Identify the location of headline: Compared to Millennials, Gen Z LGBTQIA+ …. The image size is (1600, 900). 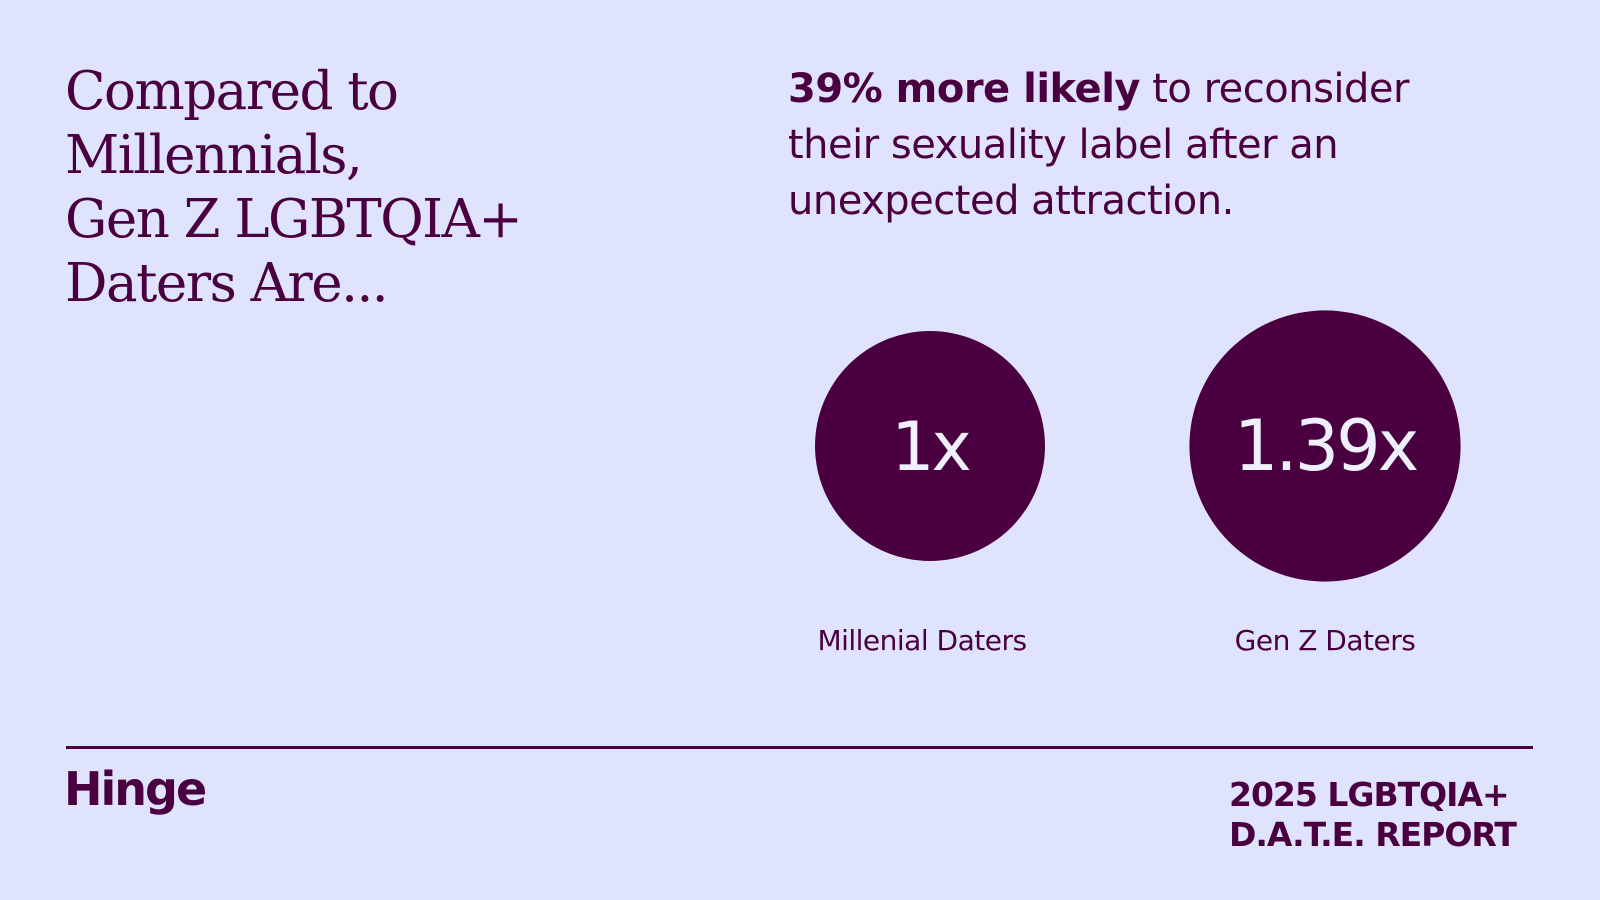
(325, 188).